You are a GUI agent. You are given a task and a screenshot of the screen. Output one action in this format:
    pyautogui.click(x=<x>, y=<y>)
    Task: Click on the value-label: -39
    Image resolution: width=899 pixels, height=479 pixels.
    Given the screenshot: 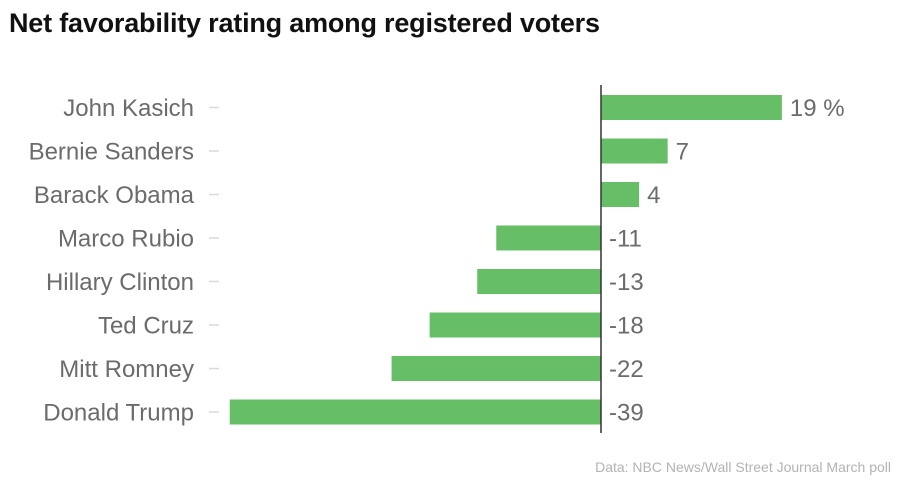 What is the action you would take?
    pyautogui.click(x=626, y=413)
    